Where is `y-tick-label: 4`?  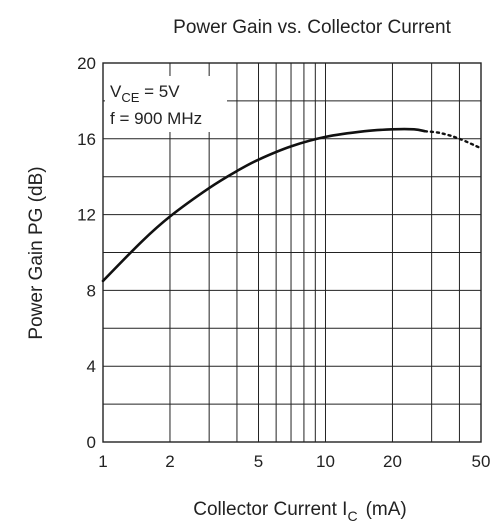
y-tick-label: 4 is located at coordinates (91, 366).